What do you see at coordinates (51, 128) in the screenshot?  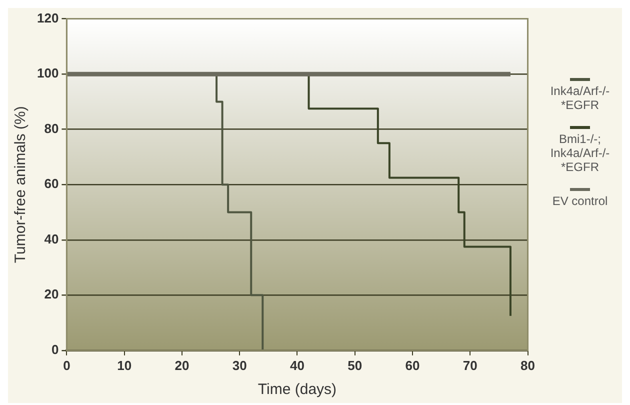 I see `y-tick-label: 80` at bounding box center [51, 128].